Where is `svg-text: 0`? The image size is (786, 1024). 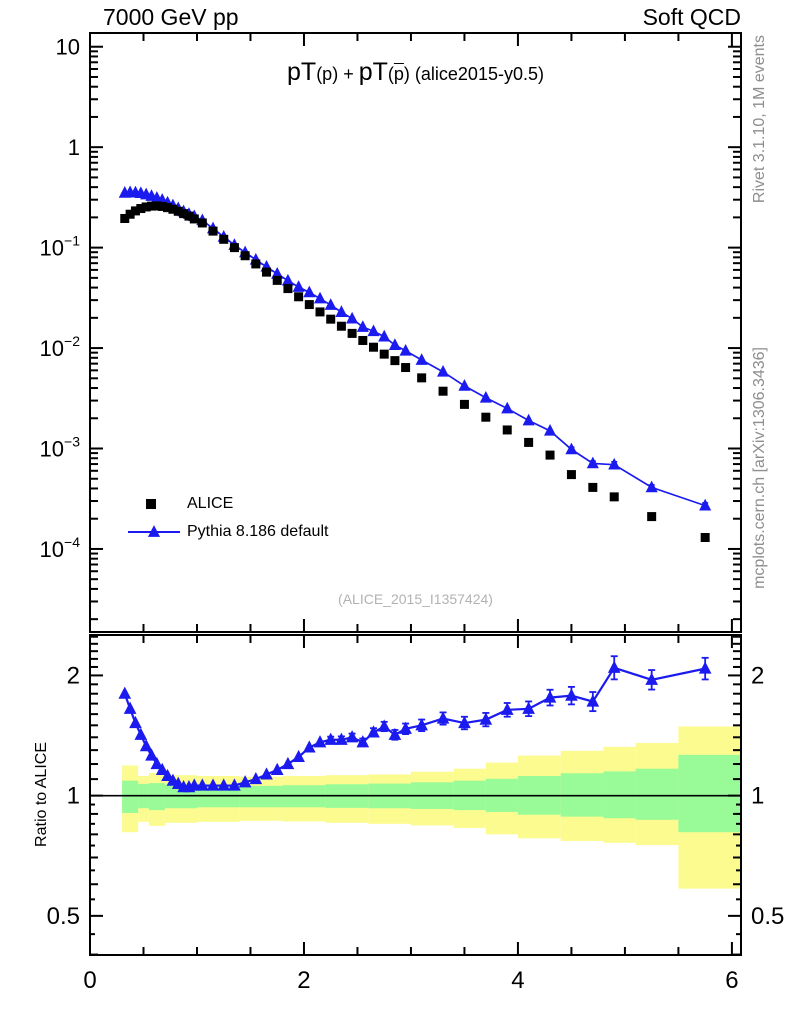
svg-text: 0 is located at coordinates (89, 980).